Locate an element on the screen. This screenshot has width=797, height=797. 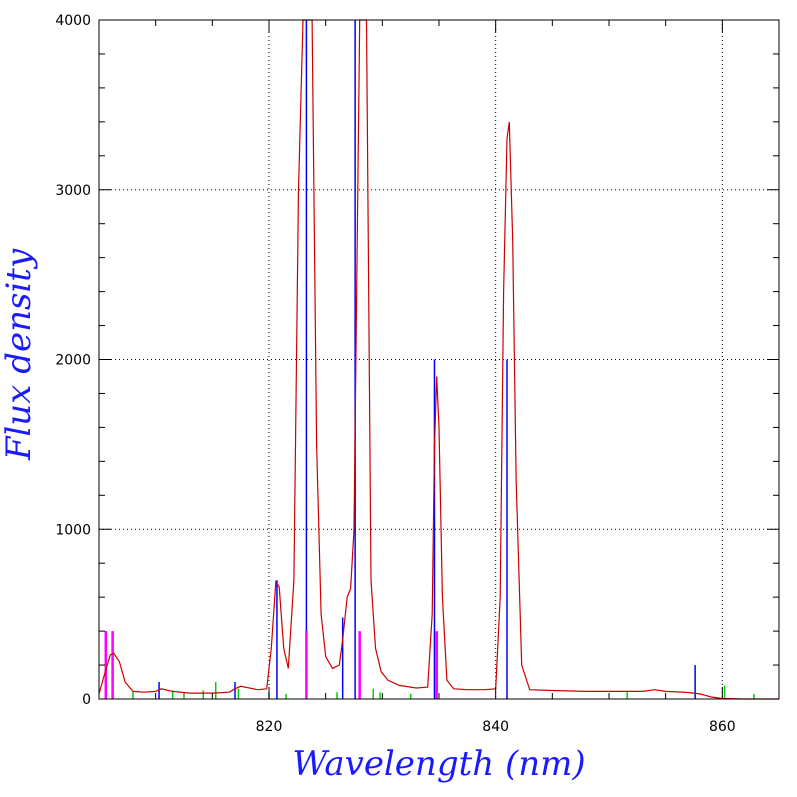
y-tick-label: 1000 is located at coordinates (73, 530).